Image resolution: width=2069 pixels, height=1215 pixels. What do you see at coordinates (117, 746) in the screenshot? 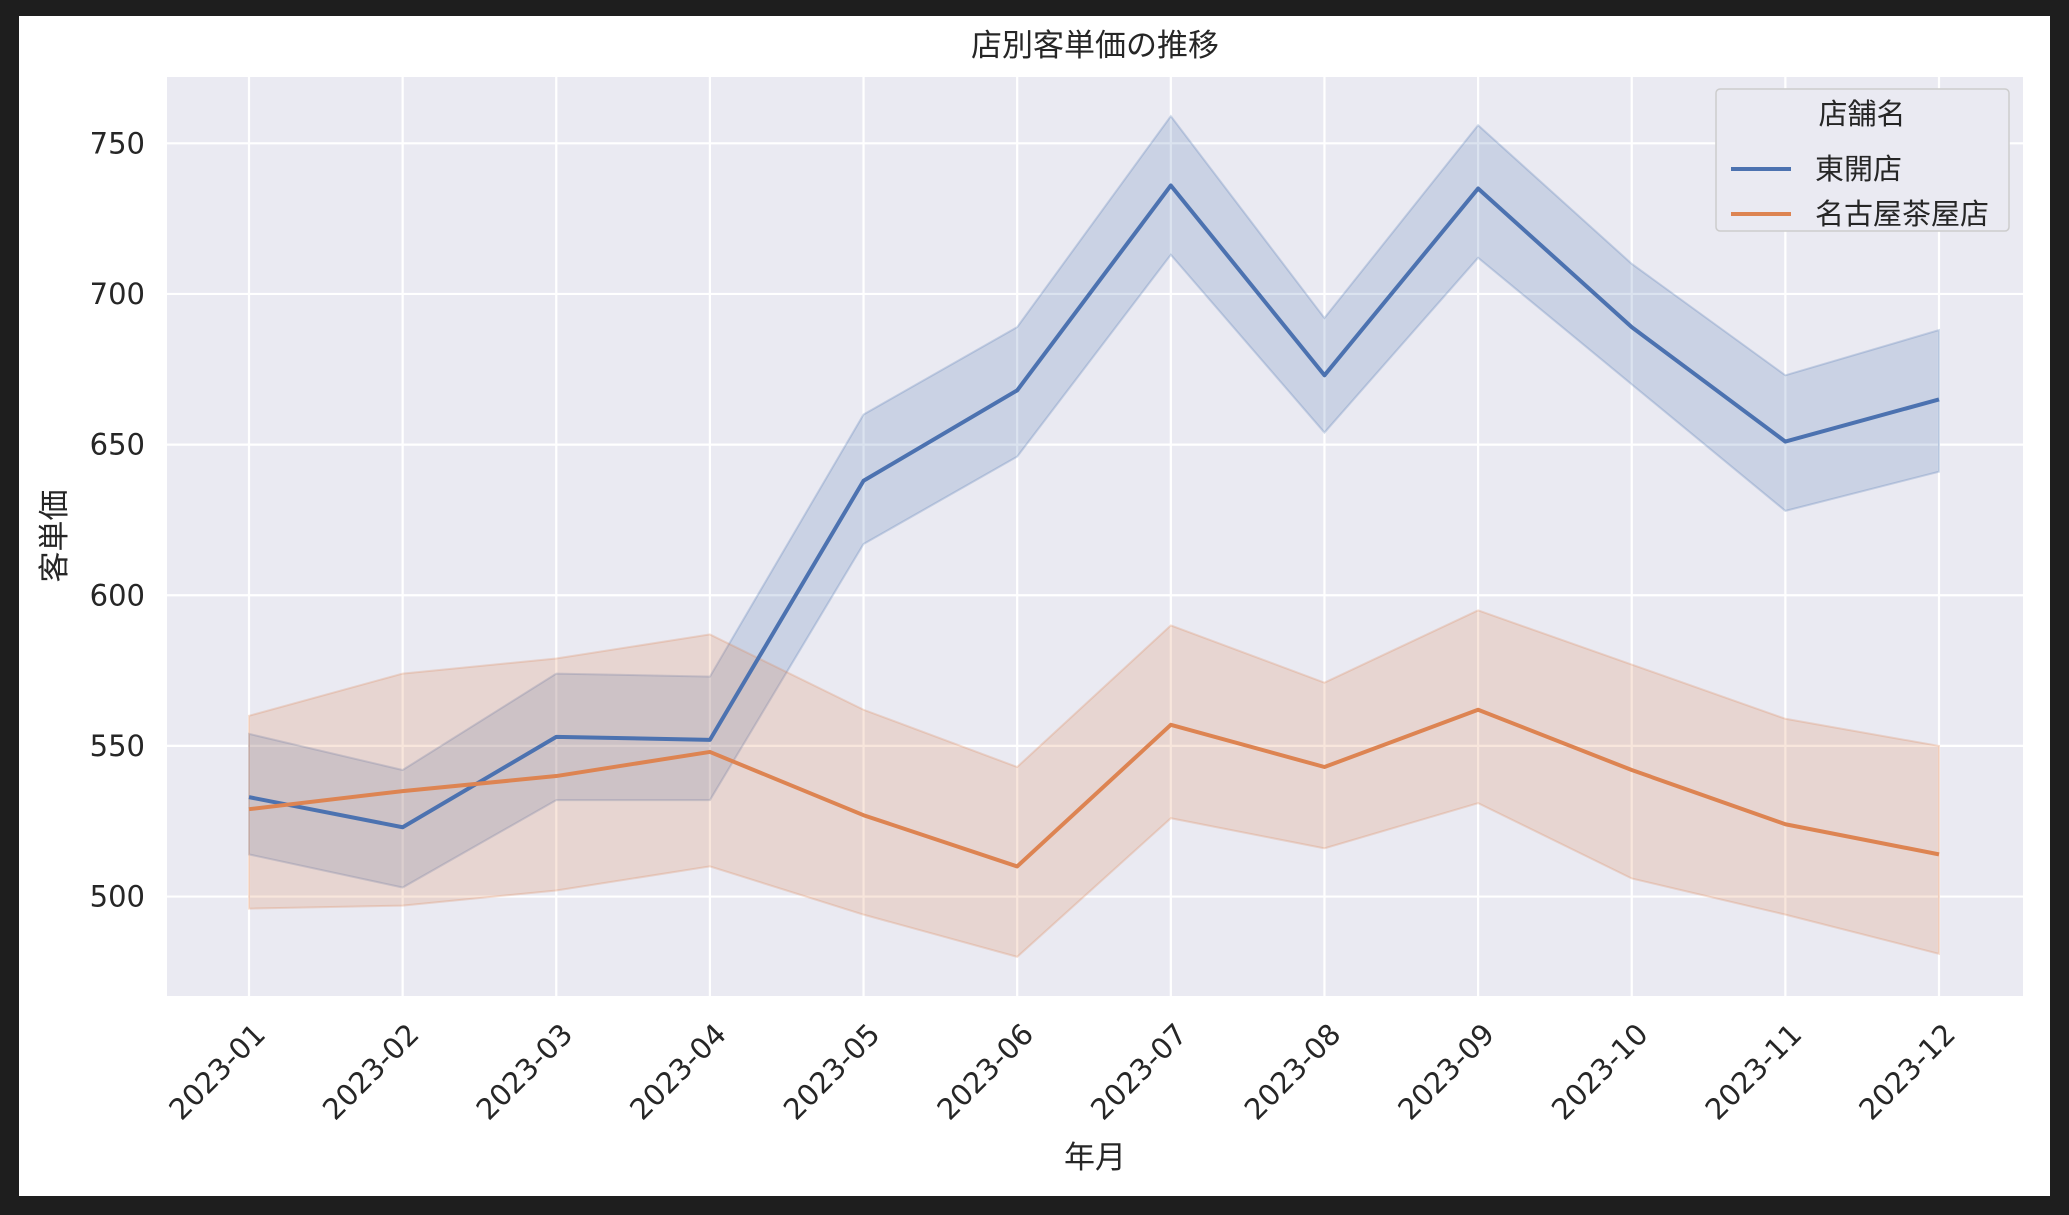
I see `y-tick-label: 550` at bounding box center [117, 746].